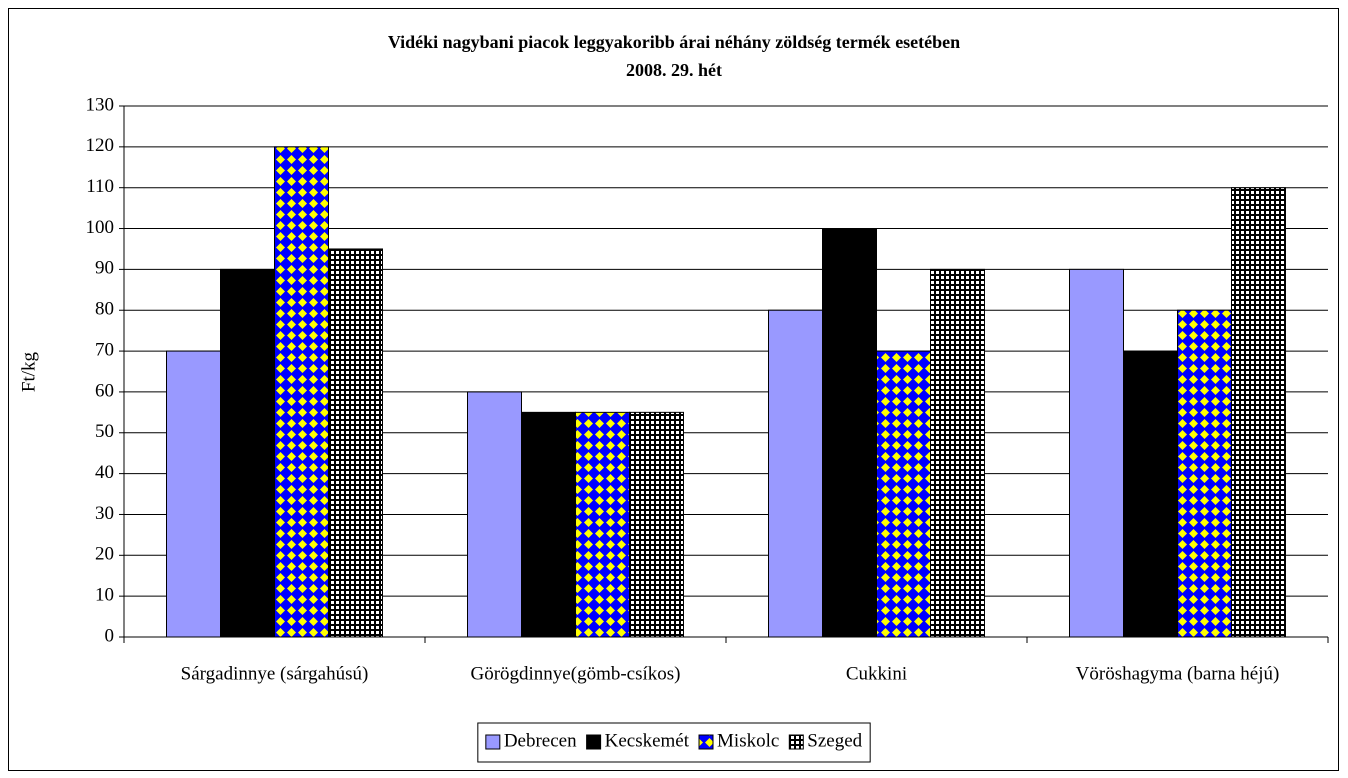  I want to click on y-tick-label: 110, so click(100, 186).